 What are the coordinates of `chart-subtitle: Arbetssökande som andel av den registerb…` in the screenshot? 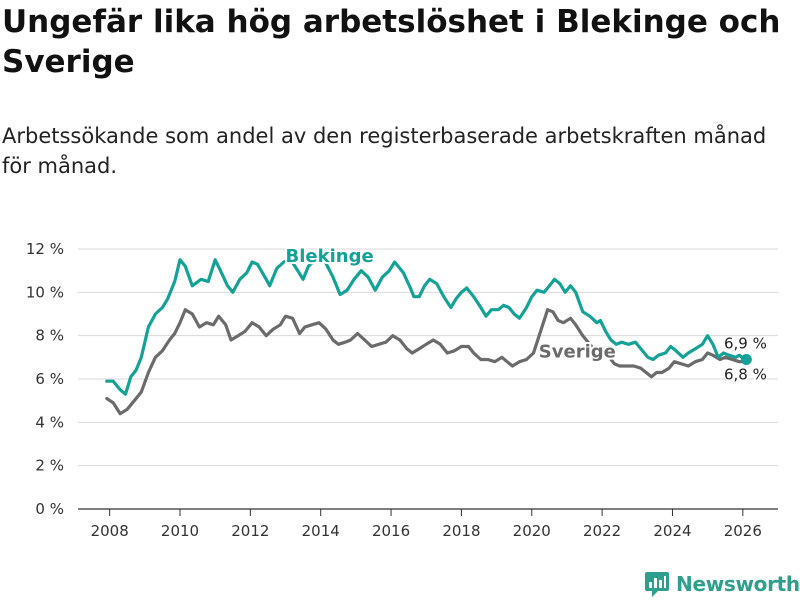 It's located at (384, 151).